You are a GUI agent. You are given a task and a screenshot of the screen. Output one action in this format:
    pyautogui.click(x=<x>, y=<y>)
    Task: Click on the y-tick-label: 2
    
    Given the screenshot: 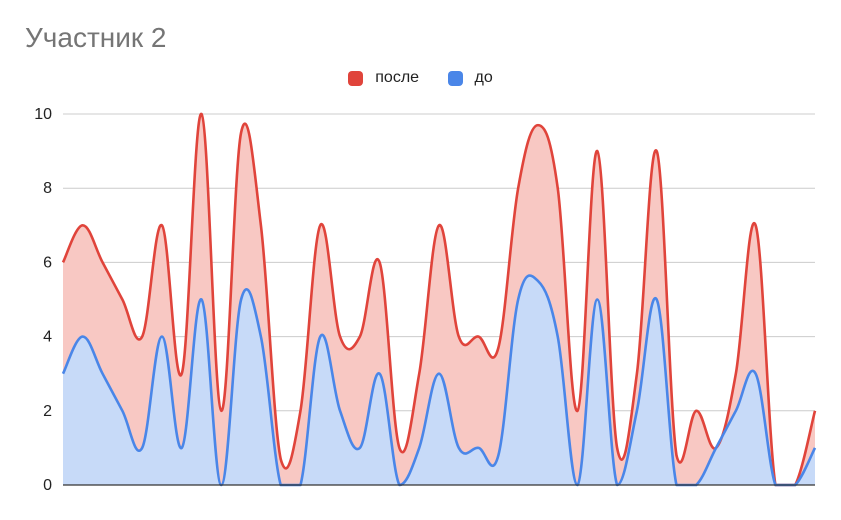 What is the action you would take?
    pyautogui.click(x=47, y=411)
    